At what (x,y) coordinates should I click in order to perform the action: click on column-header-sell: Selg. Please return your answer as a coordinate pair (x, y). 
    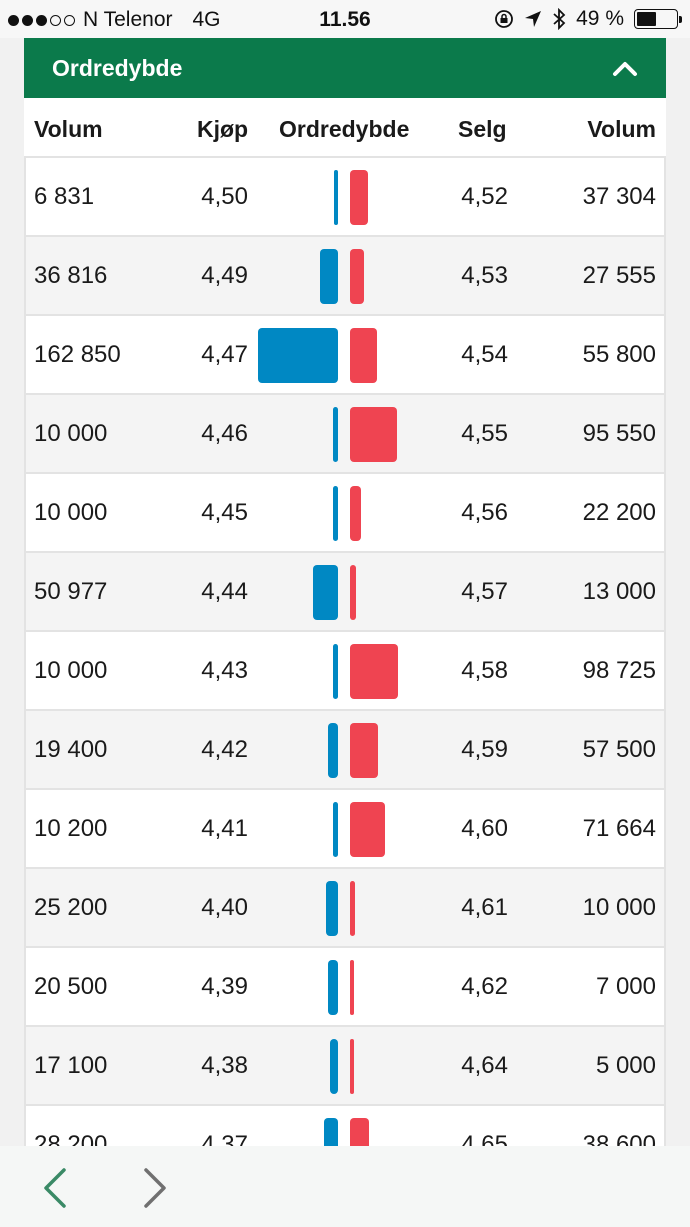
    Looking at the image, I should click on (482, 129).